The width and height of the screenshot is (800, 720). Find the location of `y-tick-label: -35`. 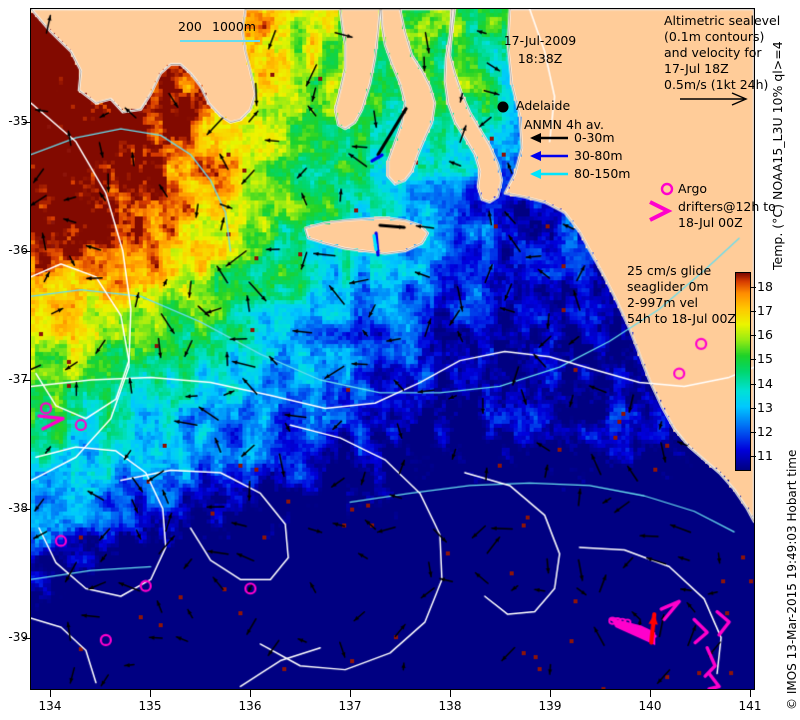

y-tick-label: -35 is located at coordinates (18, 120).